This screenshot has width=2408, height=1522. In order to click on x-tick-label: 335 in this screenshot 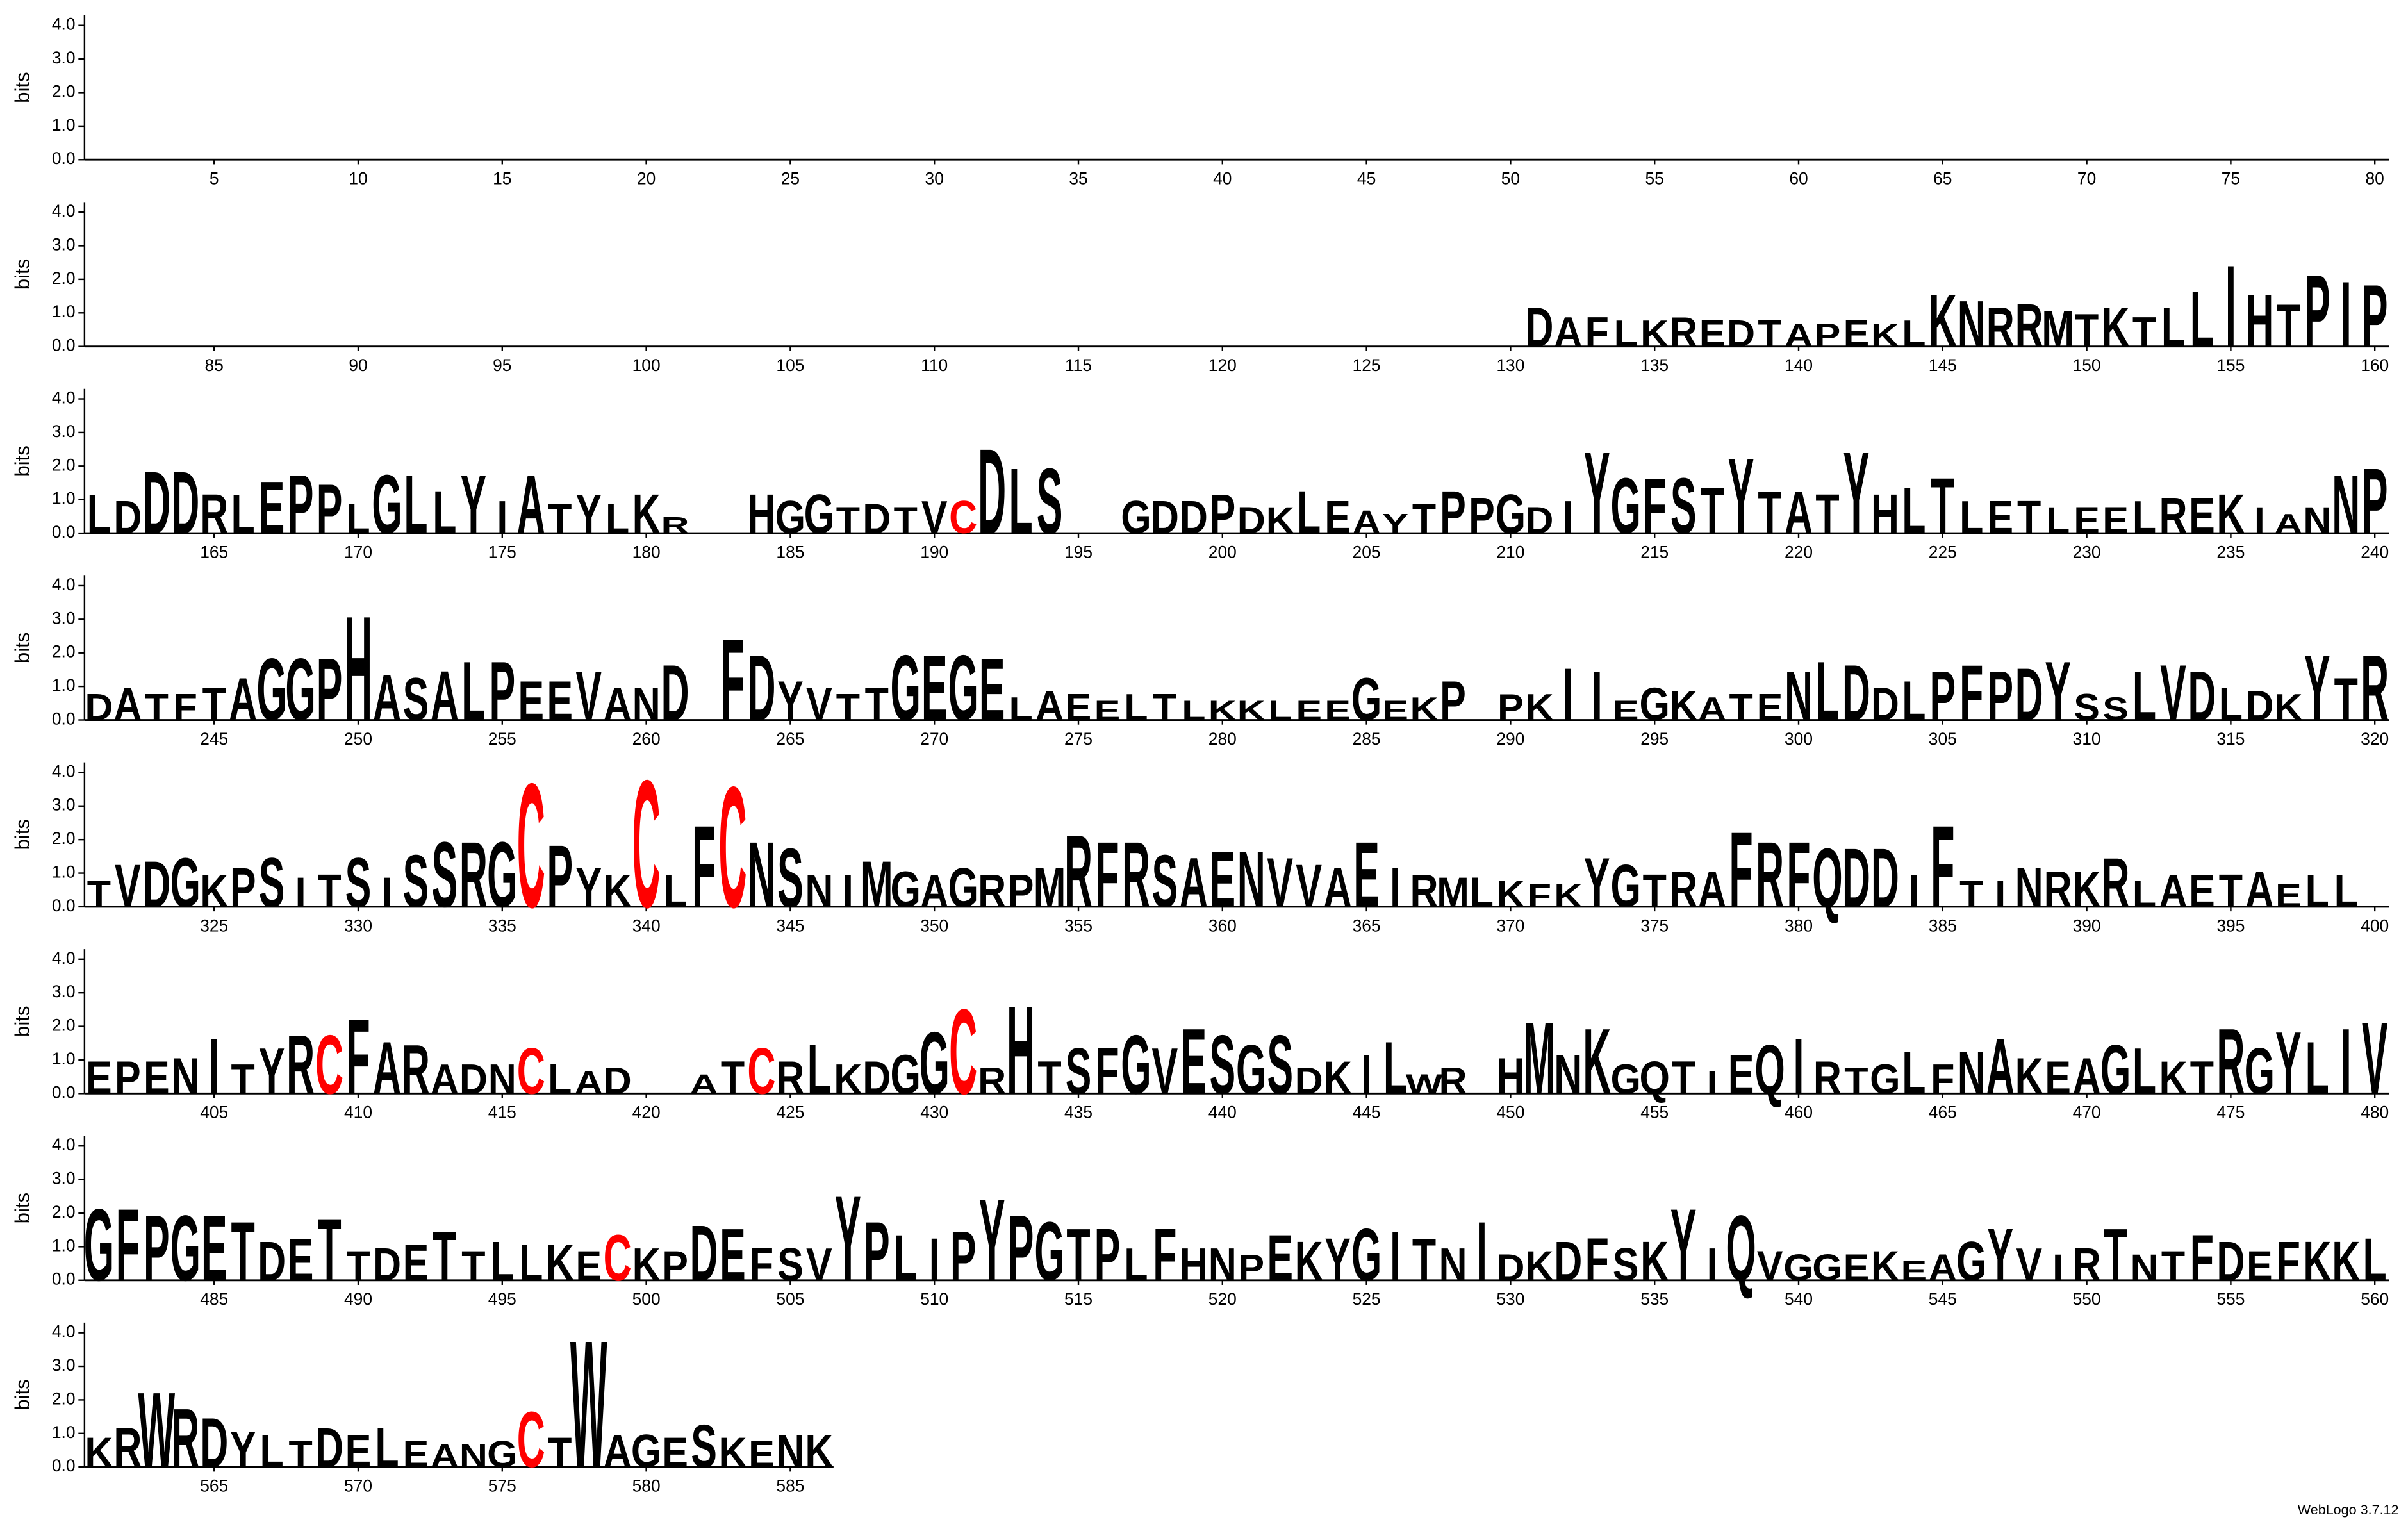, I will do `click(502, 925)`.